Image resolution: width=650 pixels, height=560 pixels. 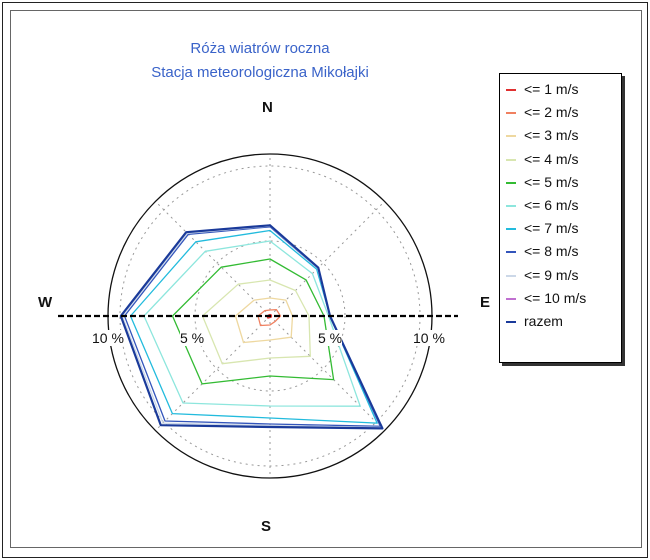 What do you see at coordinates (260, 72) in the screenshot?
I see `chart-subtitle: Stacja meteorologiczna Mikołajki` at bounding box center [260, 72].